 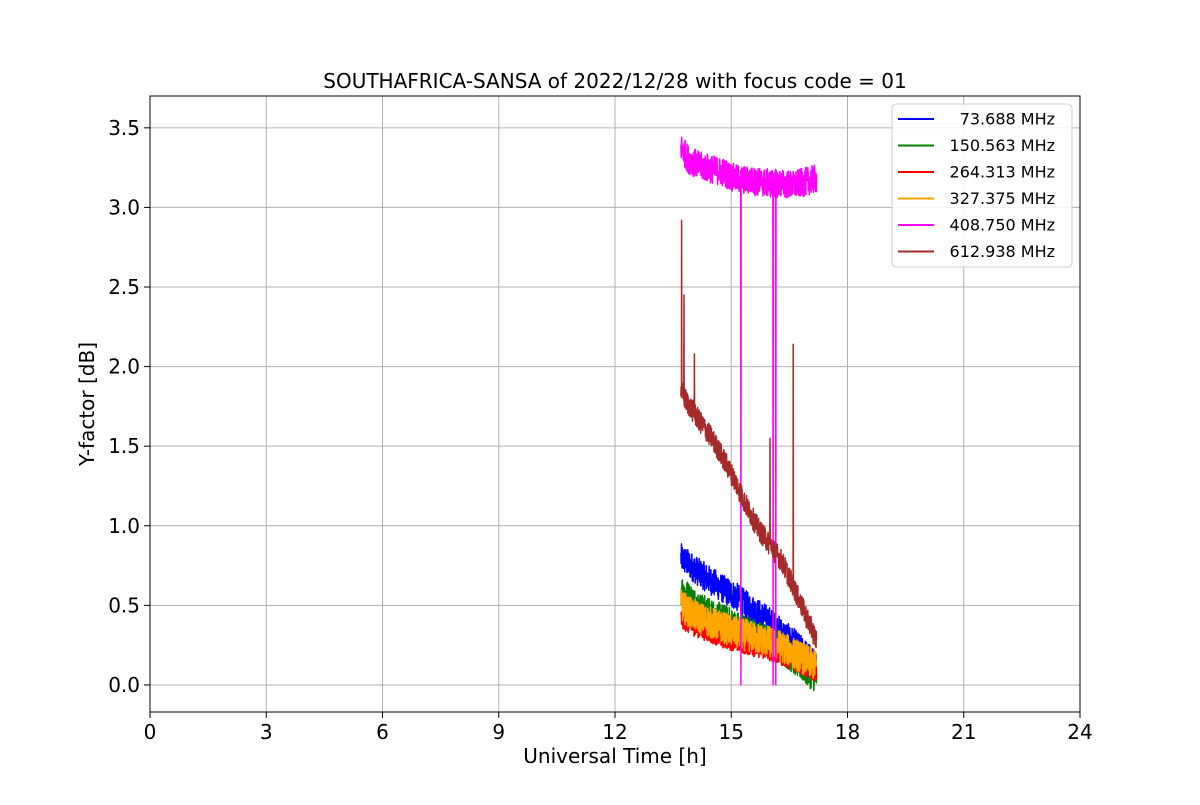 I want to click on y-tick-label: 1.5, so click(x=124, y=446).